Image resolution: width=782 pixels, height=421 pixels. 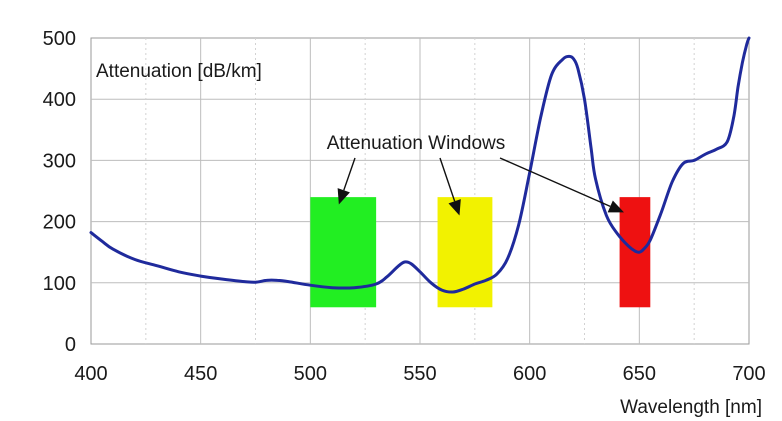 What do you see at coordinates (179, 71) in the screenshot?
I see `y-axis-label: Attenuation [dB/km]` at bounding box center [179, 71].